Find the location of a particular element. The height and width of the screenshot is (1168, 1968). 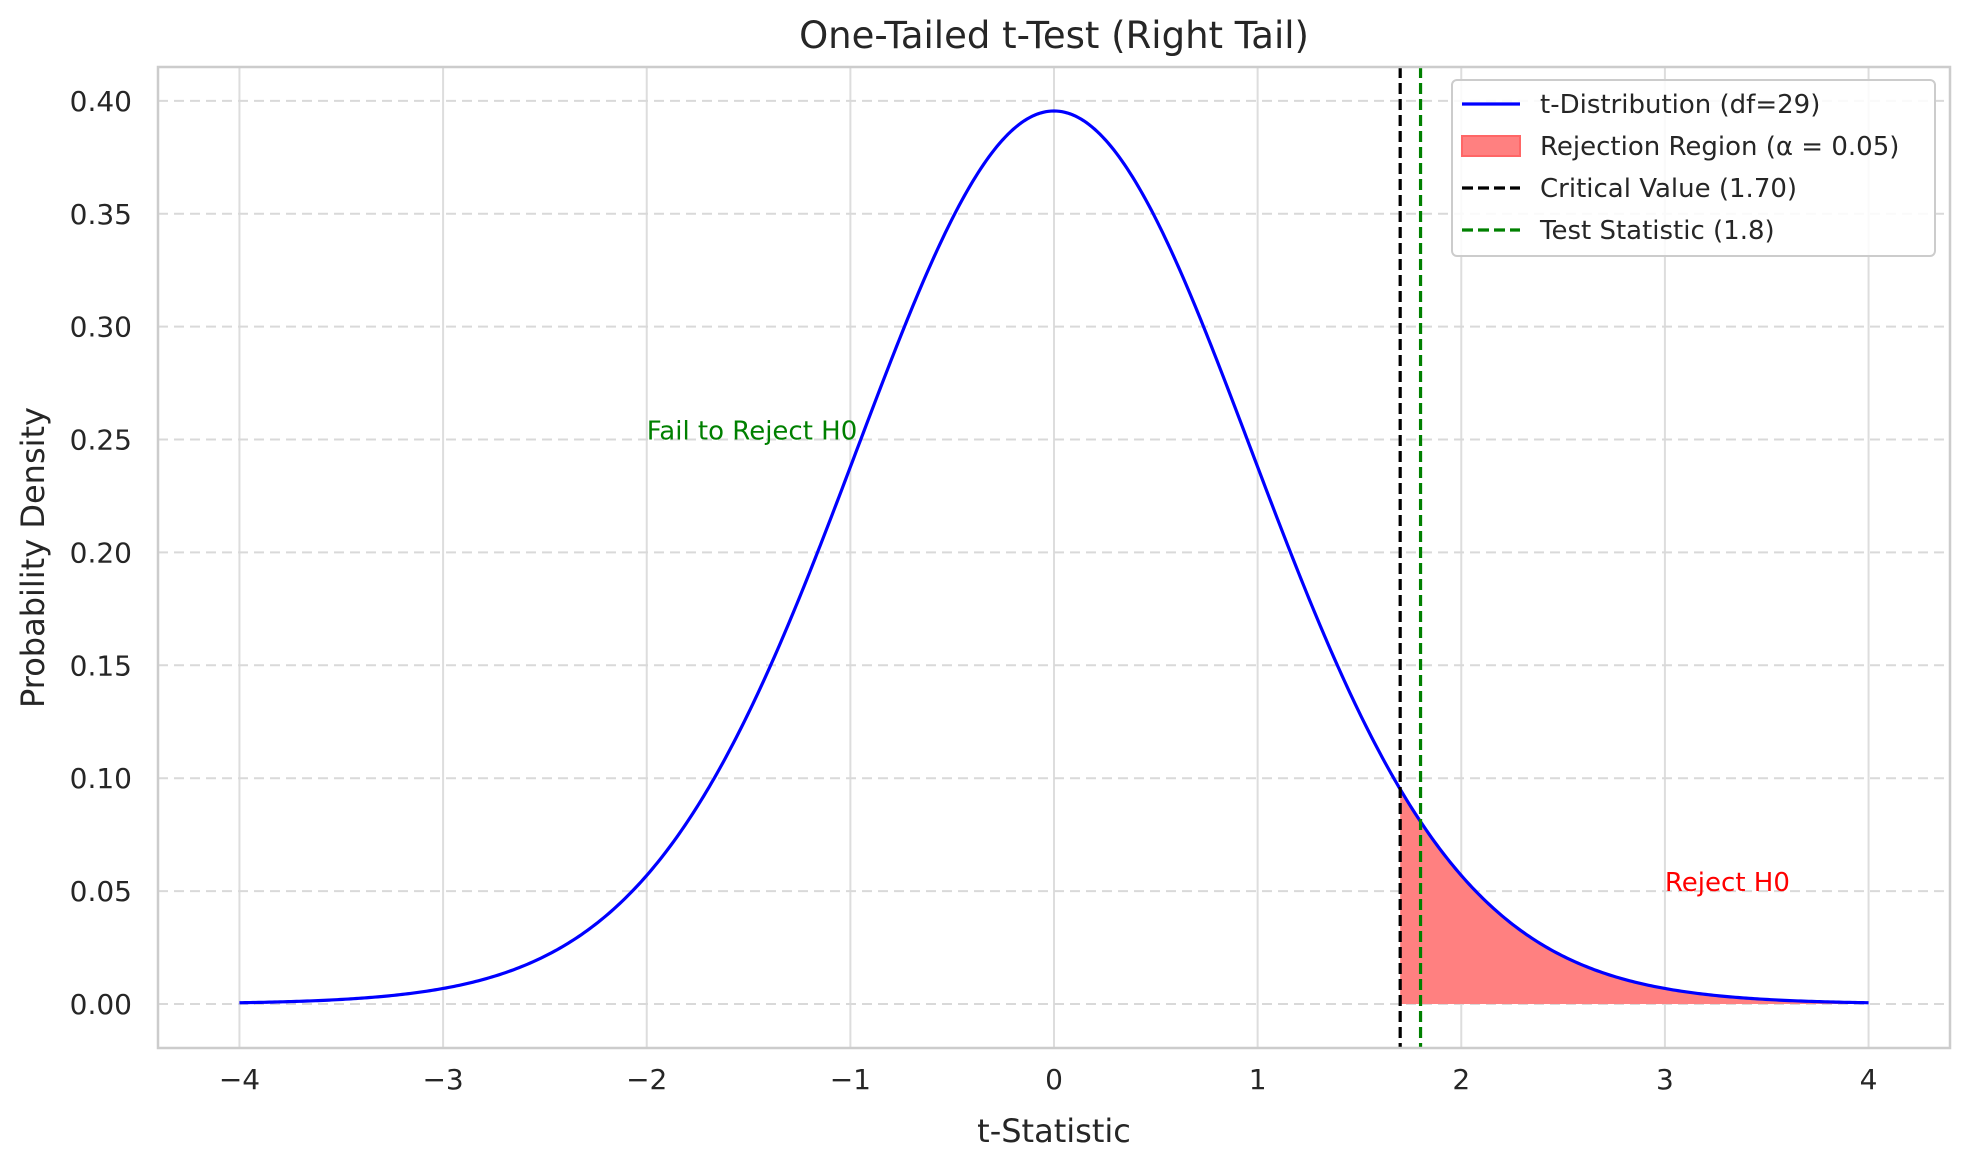

legend-swatch-fill is located at coordinates (1491, 146).